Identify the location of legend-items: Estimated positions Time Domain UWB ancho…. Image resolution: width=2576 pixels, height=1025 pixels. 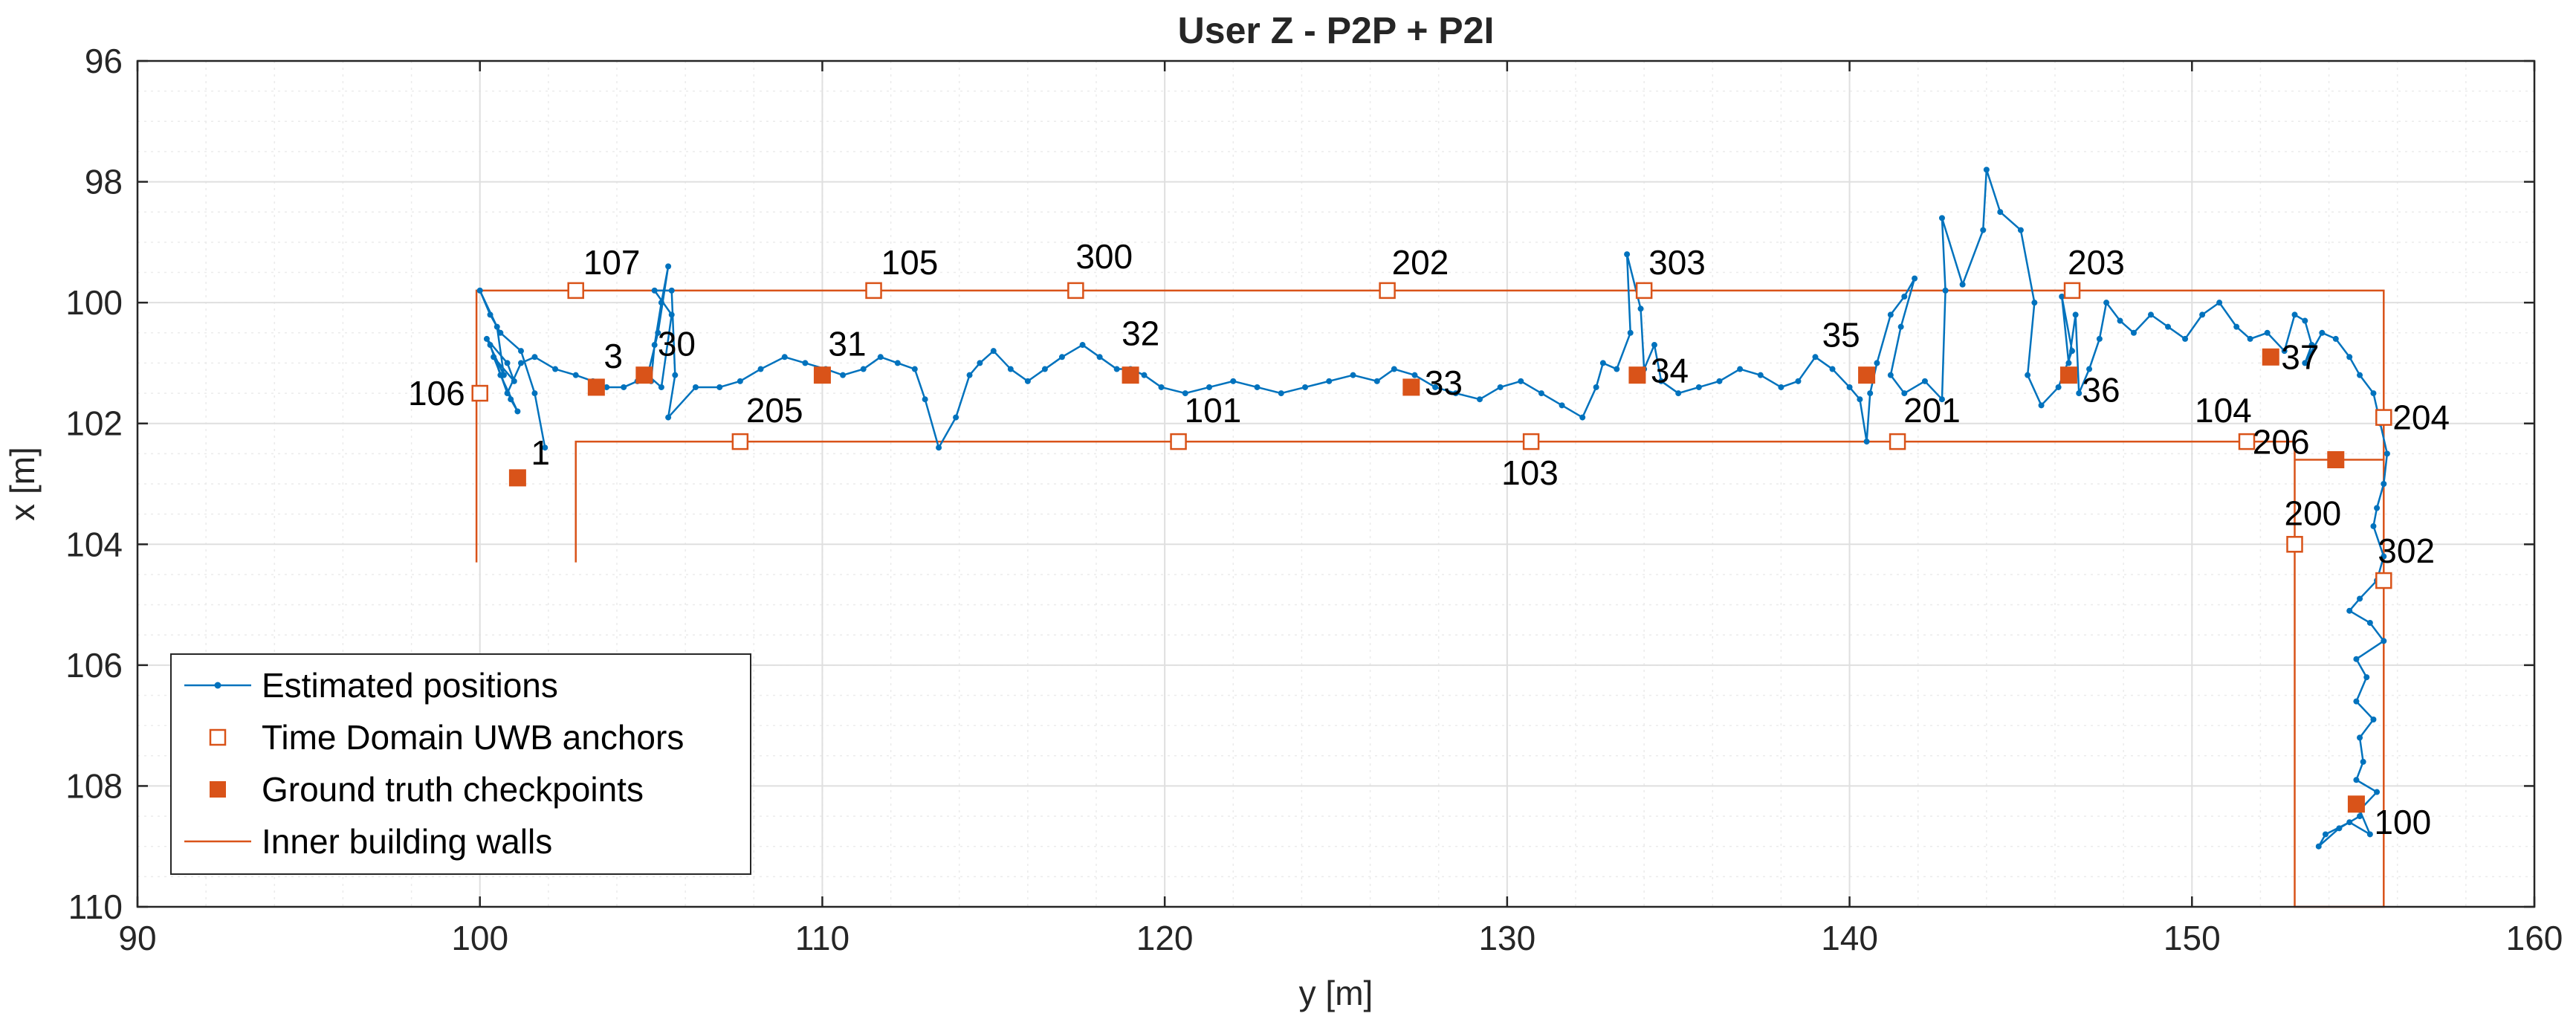
(434, 763).